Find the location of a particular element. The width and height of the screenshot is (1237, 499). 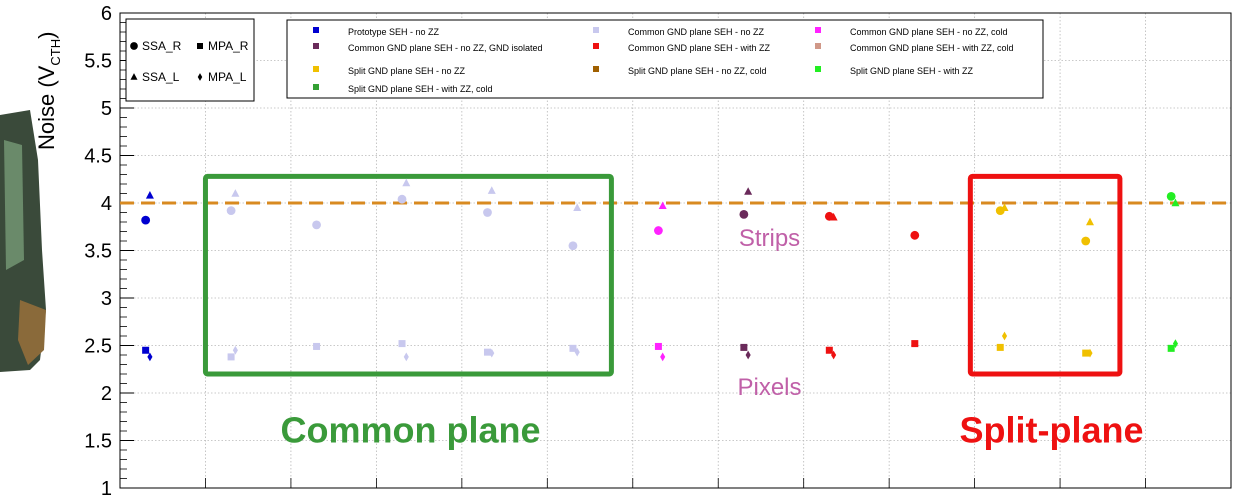

marker-legend-box is located at coordinates (190, 60).